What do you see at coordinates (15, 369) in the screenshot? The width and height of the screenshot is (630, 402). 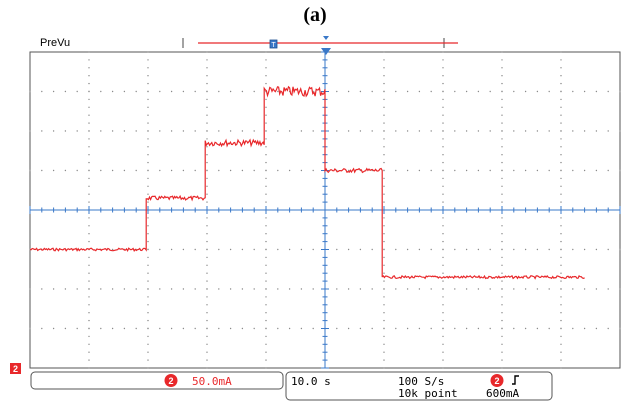 I see `svg-text: 2` at bounding box center [15, 369].